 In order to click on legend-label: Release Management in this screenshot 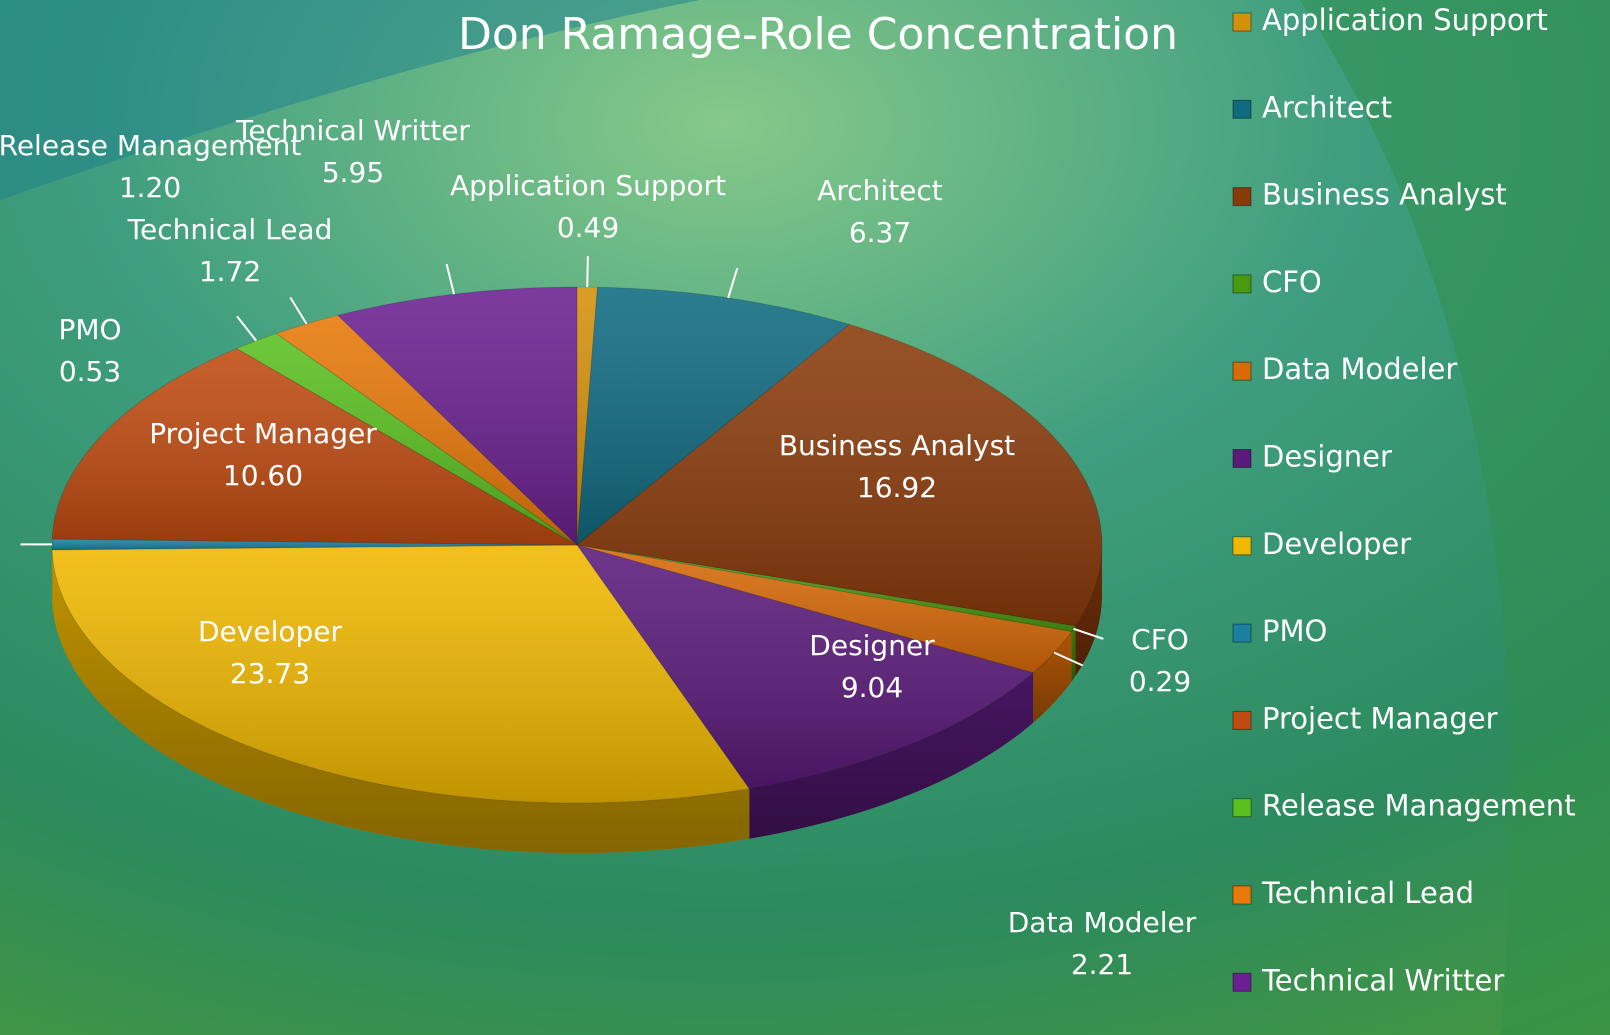, I will do `click(1419, 806)`.